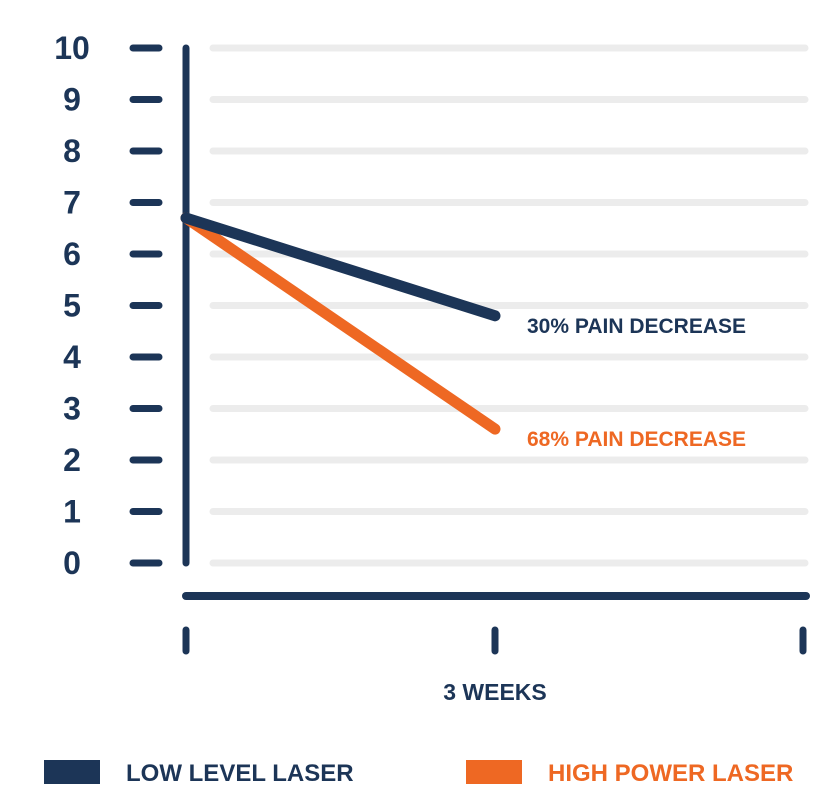 The height and width of the screenshot is (788, 816). Describe the element at coordinates (72, 460) in the screenshot. I see `y-tick-label: 2` at that location.